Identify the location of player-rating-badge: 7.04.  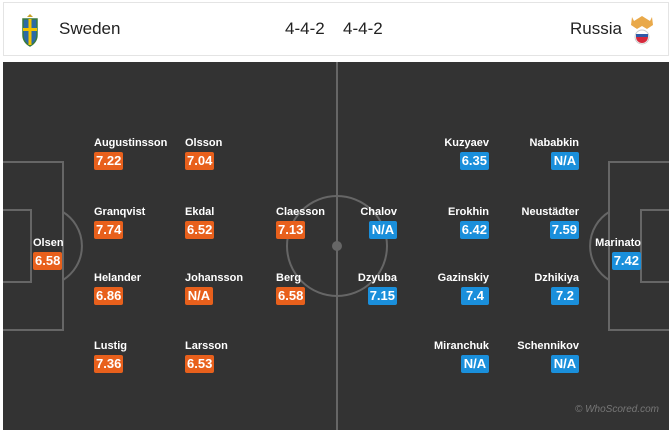
(200, 161).